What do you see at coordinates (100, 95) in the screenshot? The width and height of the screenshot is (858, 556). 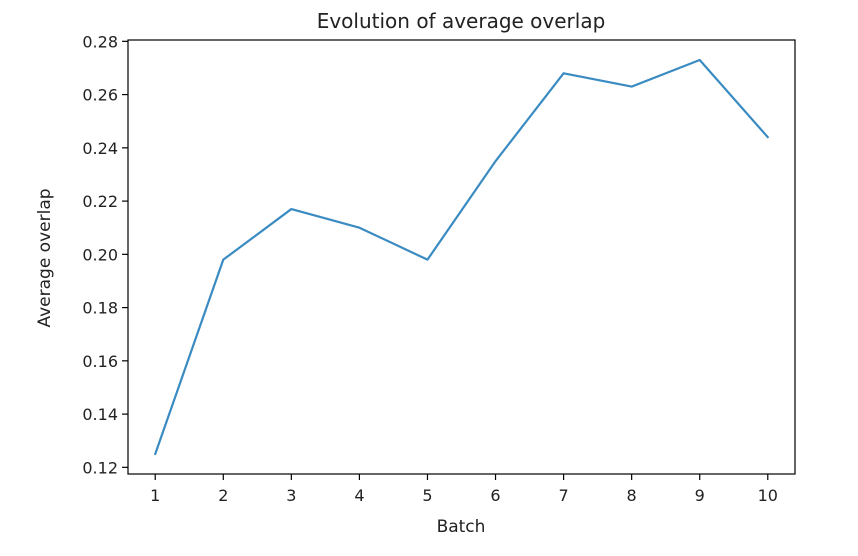 I see `y-tick-label: 0.26` at bounding box center [100, 95].